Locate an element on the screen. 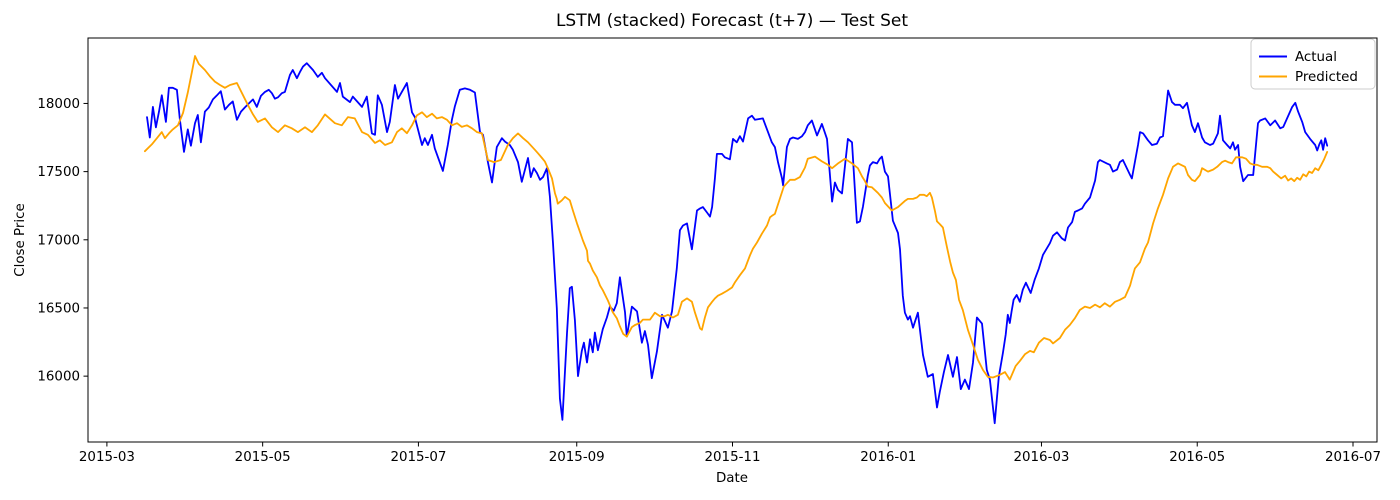 The height and width of the screenshot is (500, 1400). x-tick-label: 2016-05 is located at coordinates (1197, 457).